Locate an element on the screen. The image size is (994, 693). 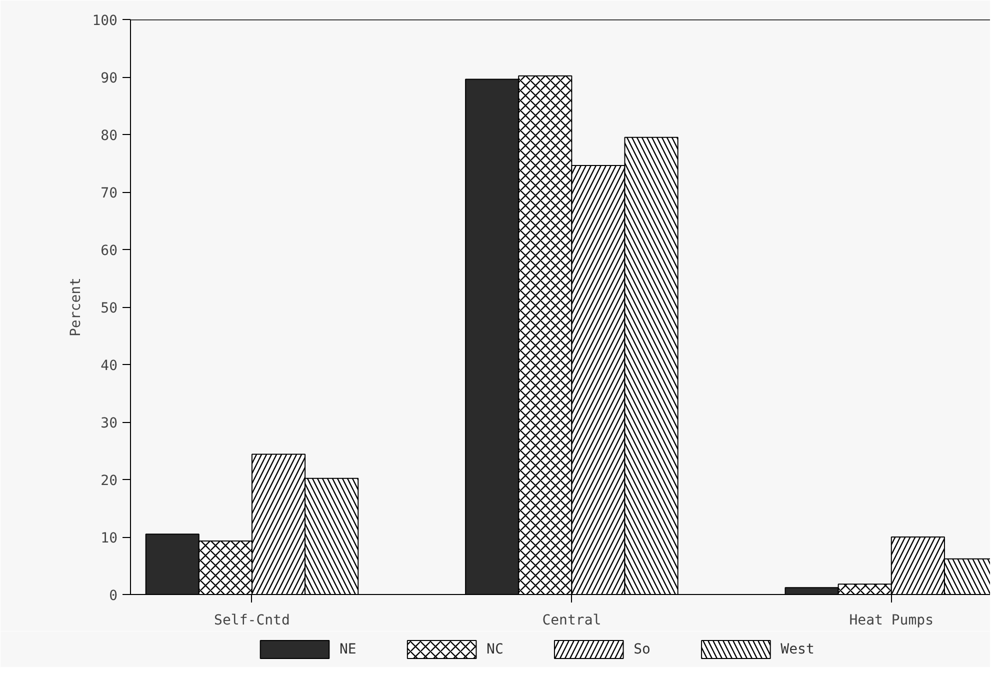
y-tick-label: 70 is located at coordinates (109, 194).